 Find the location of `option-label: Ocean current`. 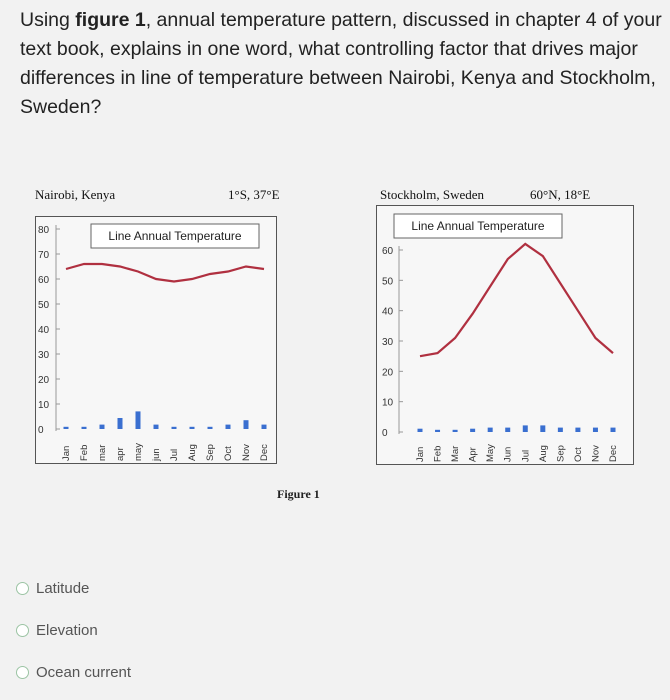

option-label: Ocean current is located at coordinates (84, 672).